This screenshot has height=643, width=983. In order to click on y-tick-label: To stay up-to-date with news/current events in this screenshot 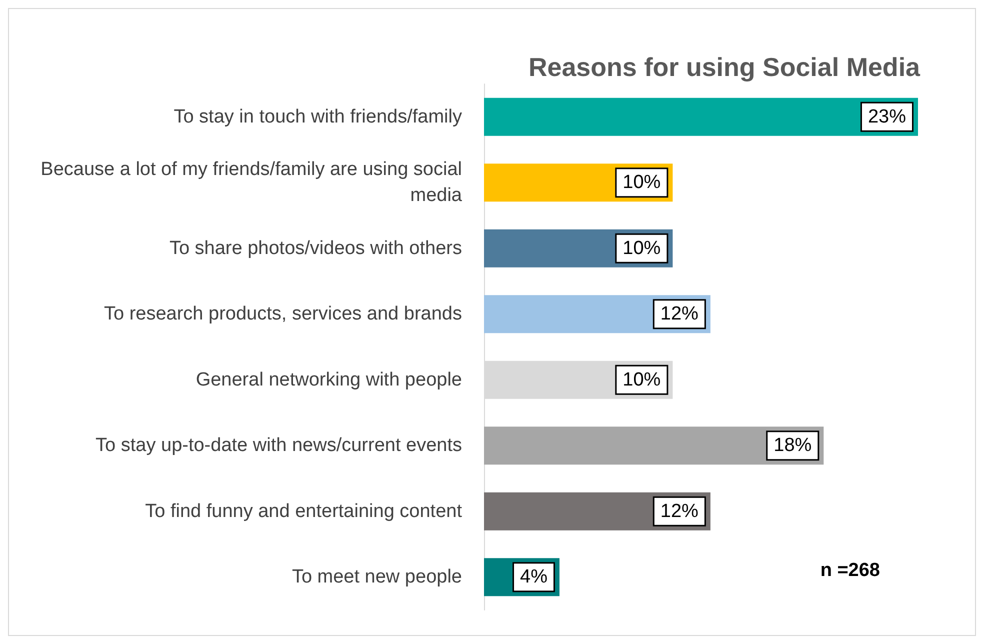, I will do `click(279, 445)`.